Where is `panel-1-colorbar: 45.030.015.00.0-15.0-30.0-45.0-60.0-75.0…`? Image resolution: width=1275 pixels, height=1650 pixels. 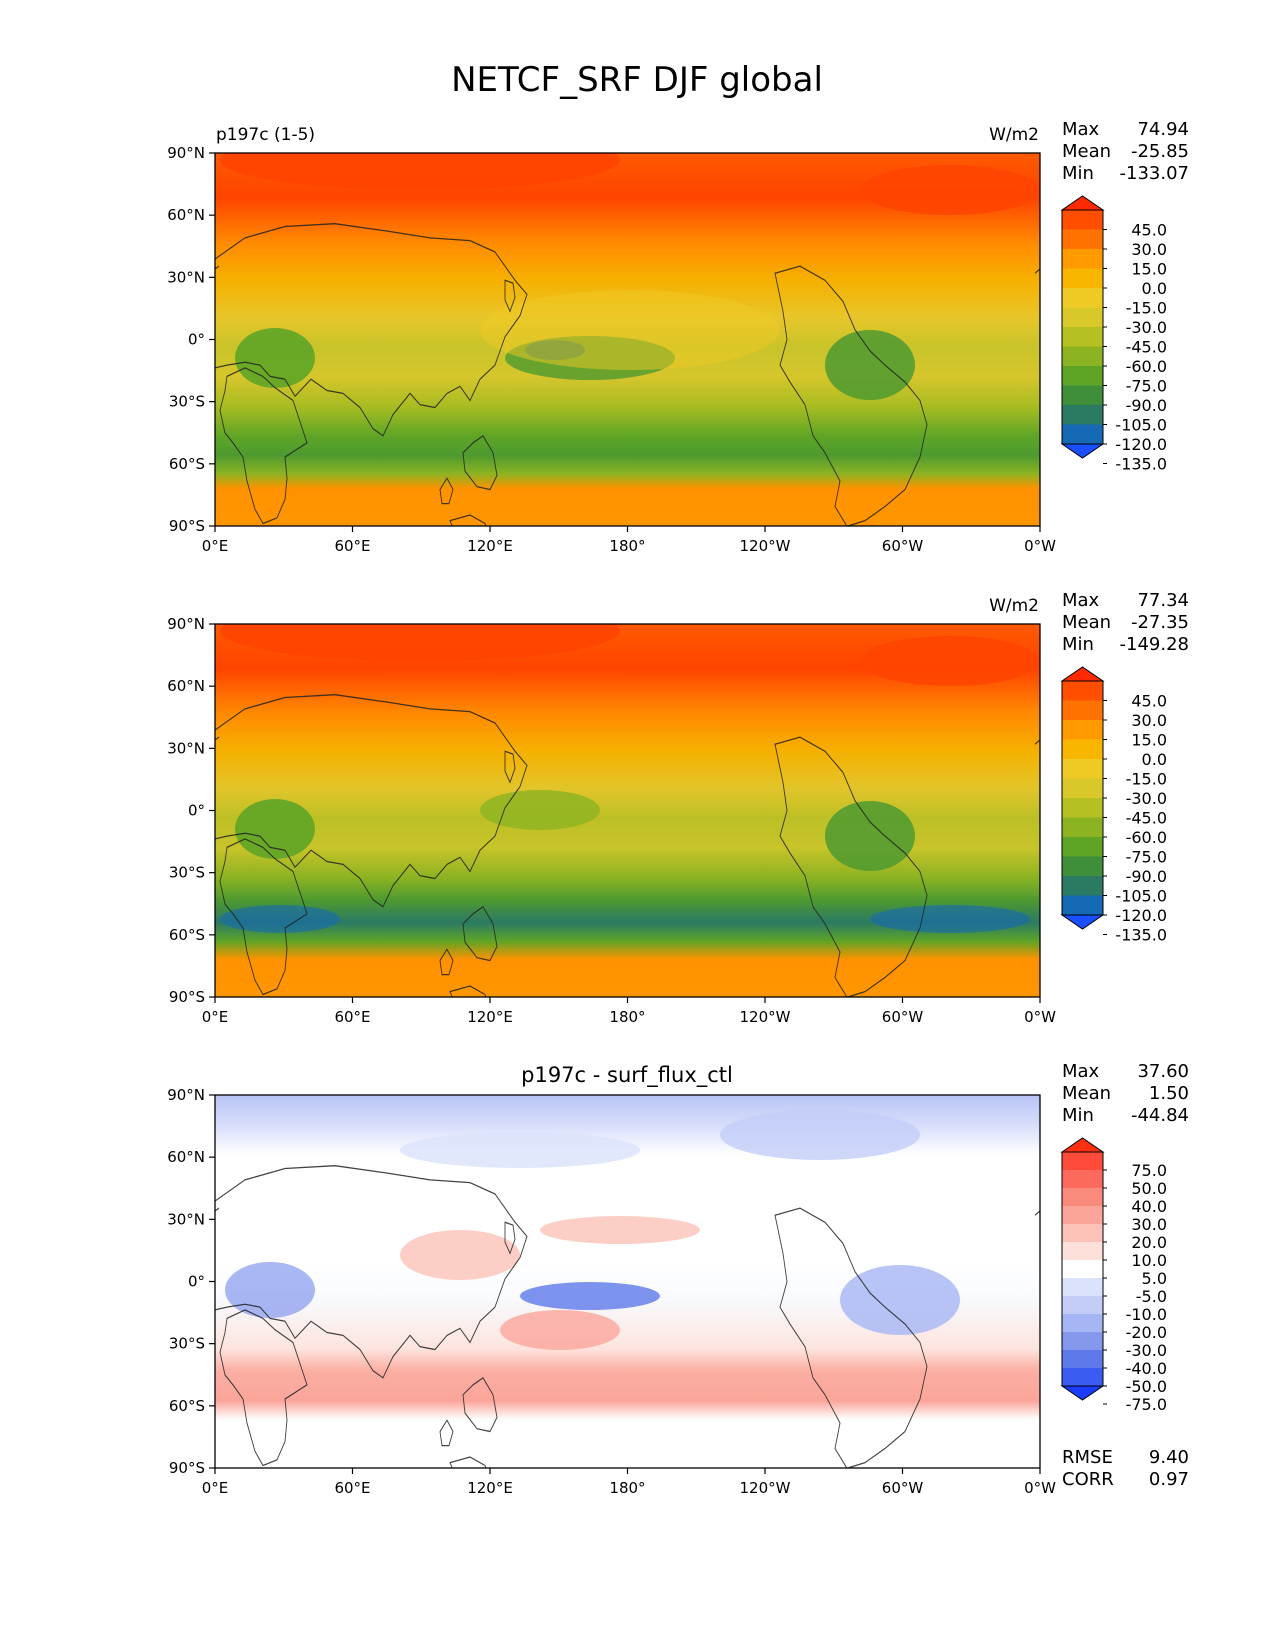 panel-1-colorbar: 45.030.015.00.0-15.0-30.0-45.0-60.0-75.0… is located at coordinates (1113, 334).